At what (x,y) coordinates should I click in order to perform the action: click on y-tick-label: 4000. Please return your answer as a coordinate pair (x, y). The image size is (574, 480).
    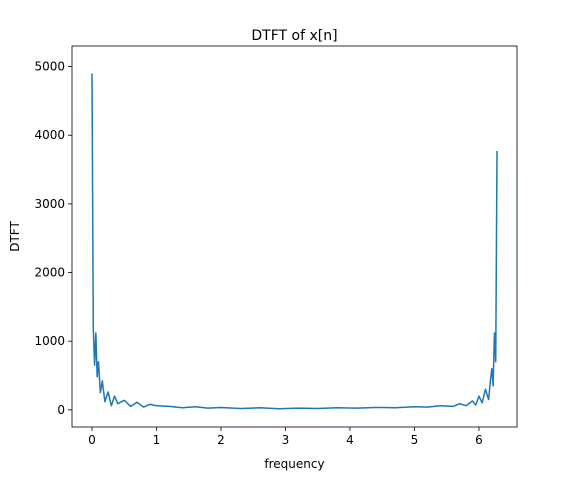
    Looking at the image, I should click on (49, 135).